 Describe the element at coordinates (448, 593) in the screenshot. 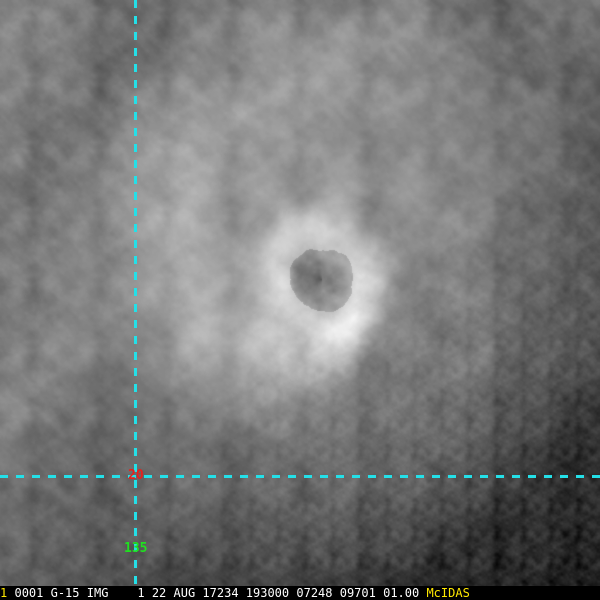

I see `software-brand: McIDAS` at that location.